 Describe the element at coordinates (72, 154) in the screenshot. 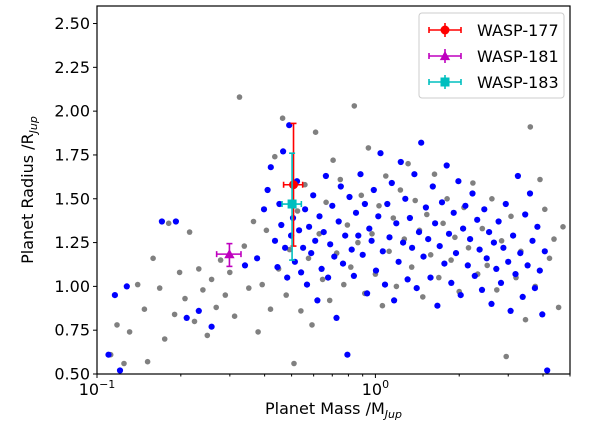

I see `y-tick-label: 1.75` at that location.